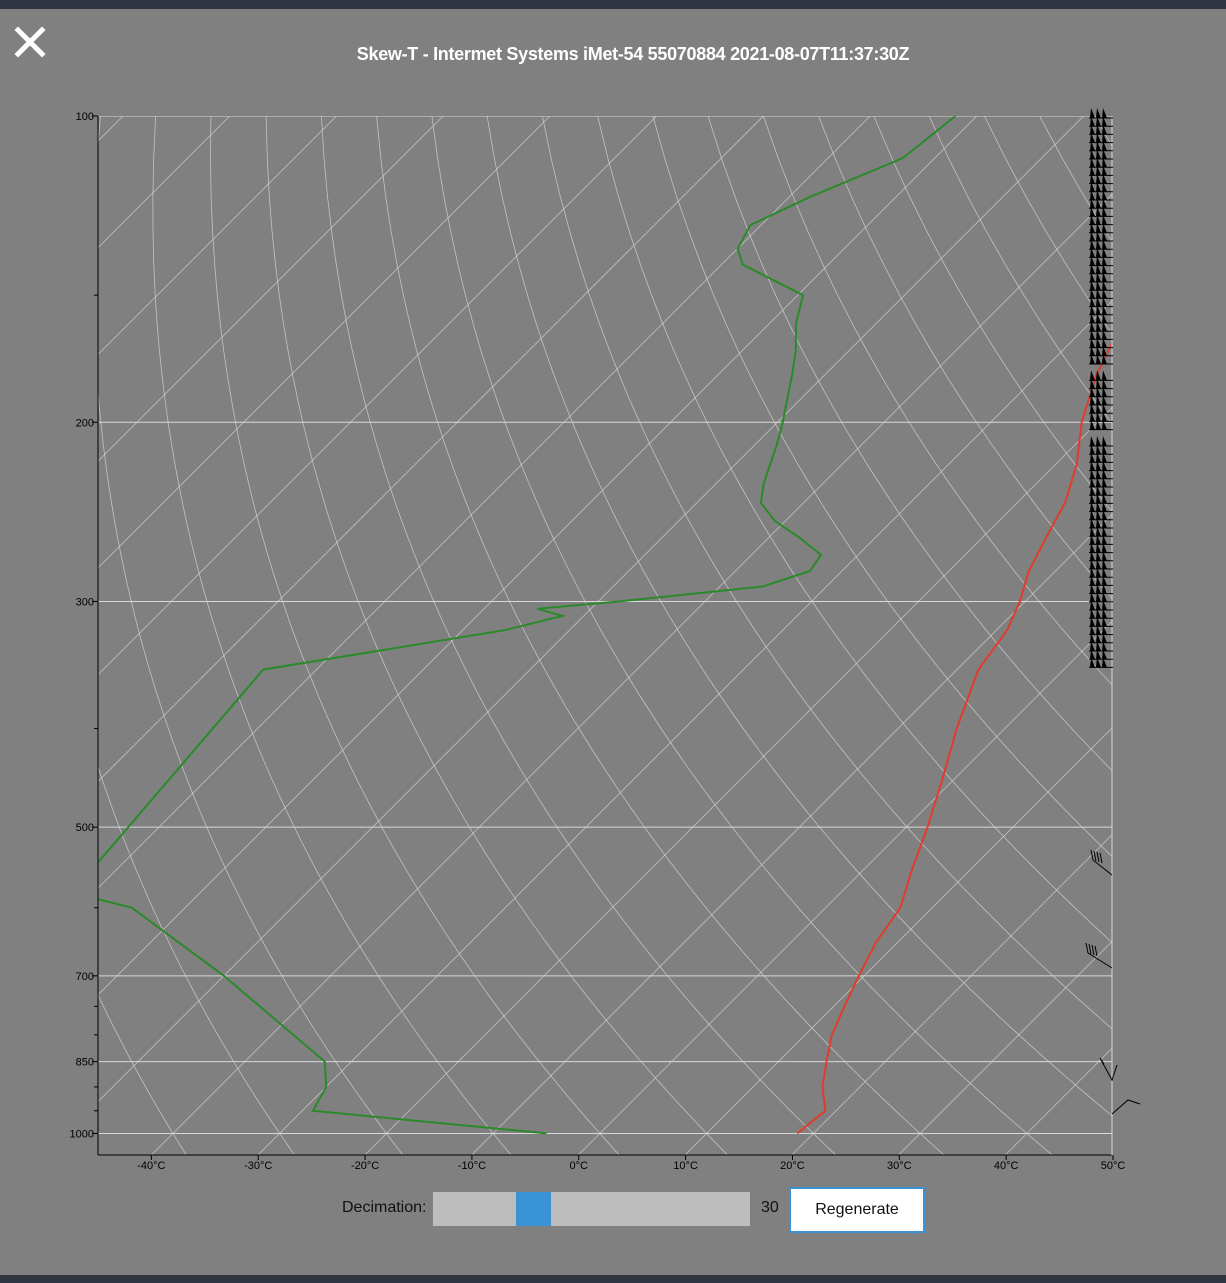 Image resolution: width=1226 pixels, height=1283 pixels. I want to click on barb-staff, so click(1100, 960).